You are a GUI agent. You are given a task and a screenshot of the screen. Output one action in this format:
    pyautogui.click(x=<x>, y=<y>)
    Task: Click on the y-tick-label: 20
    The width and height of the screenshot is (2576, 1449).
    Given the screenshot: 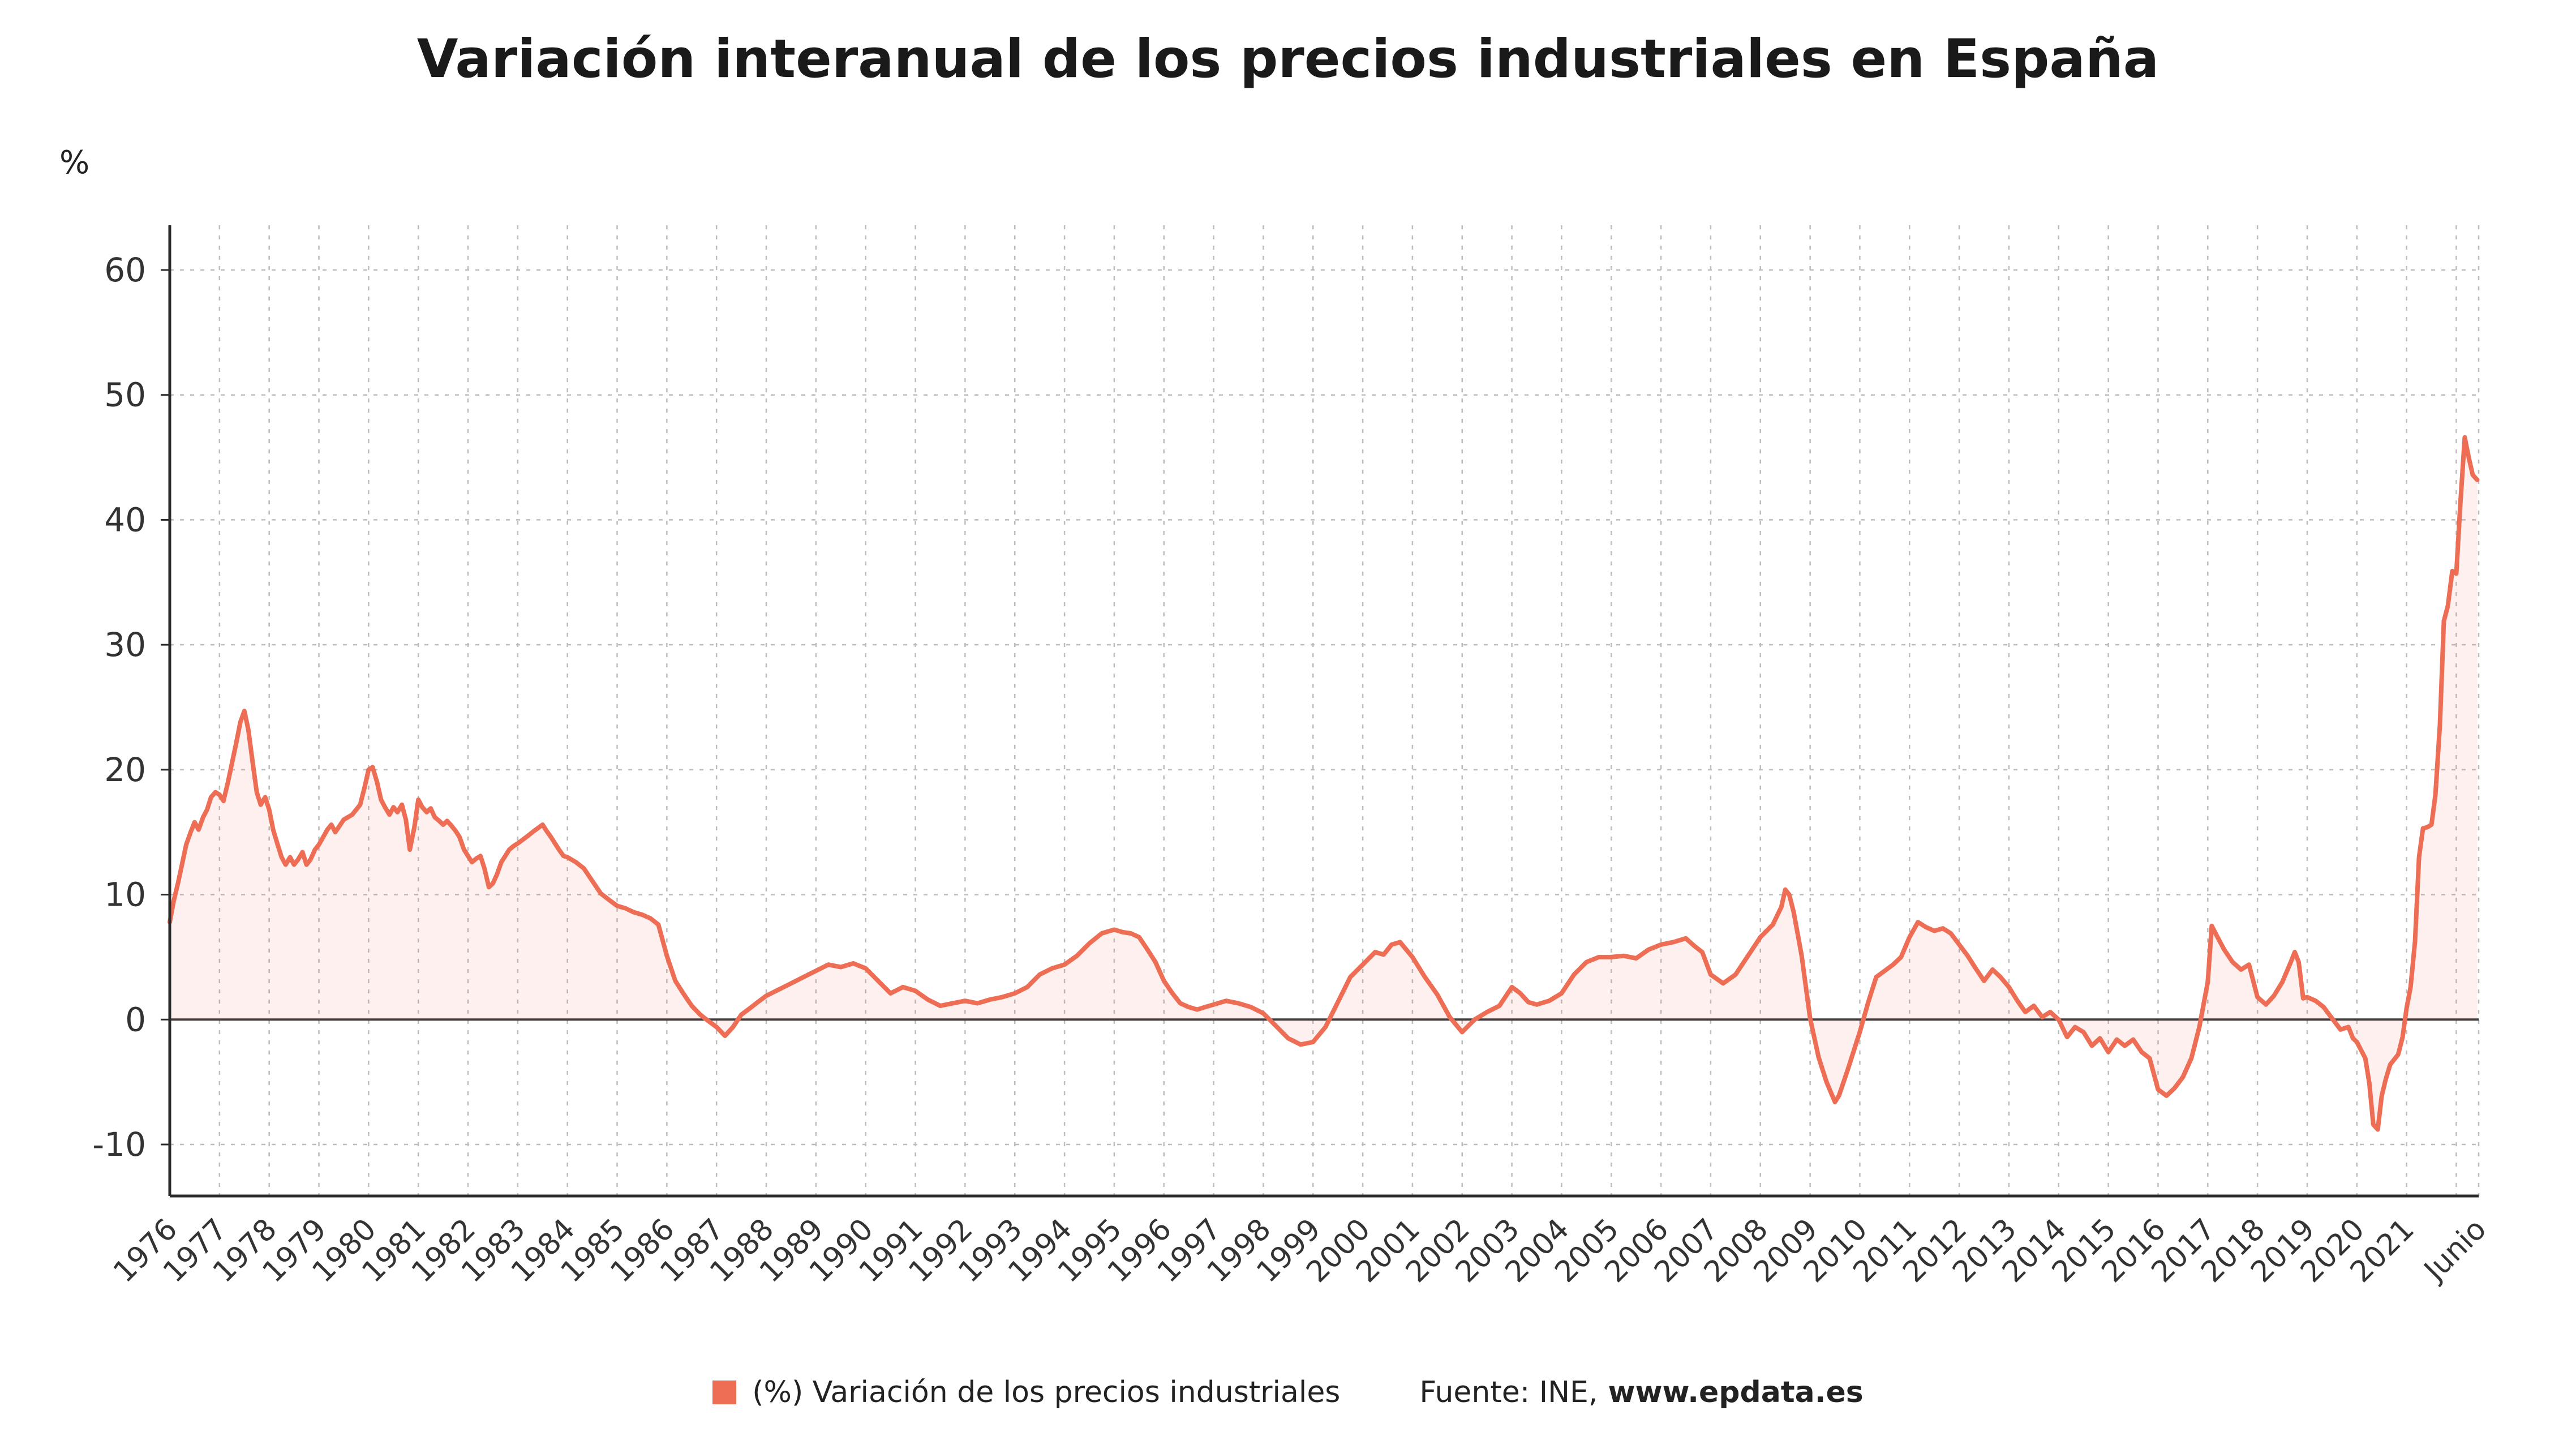 What is the action you would take?
    pyautogui.click(x=125, y=770)
    